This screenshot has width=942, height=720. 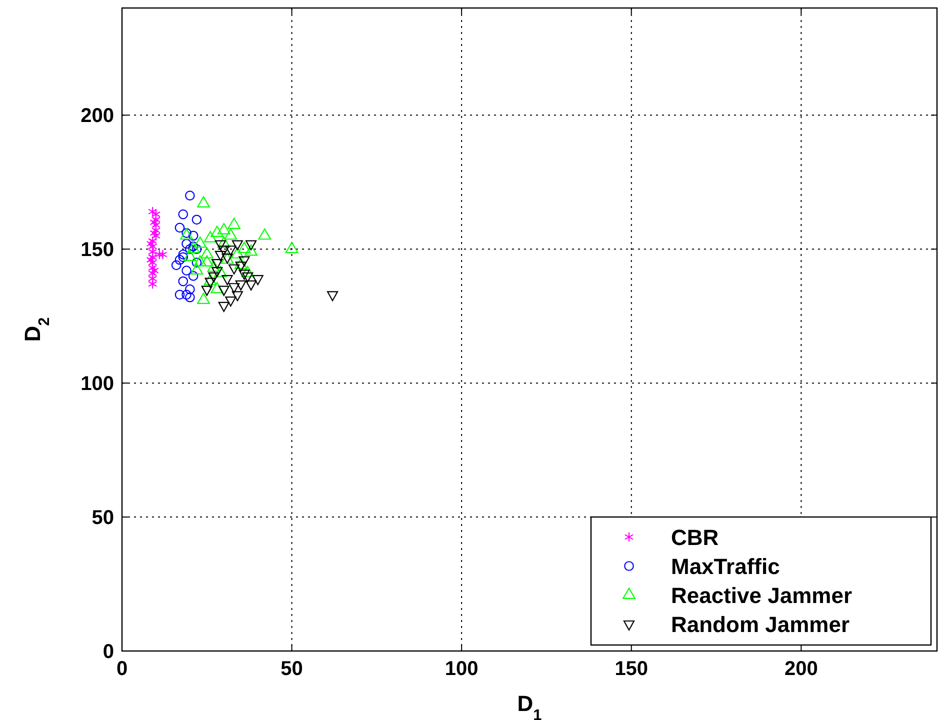 What do you see at coordinates (97, 116) in the screenshot?
I see `y-tick-label: 200` at bounding box center [97, 116].